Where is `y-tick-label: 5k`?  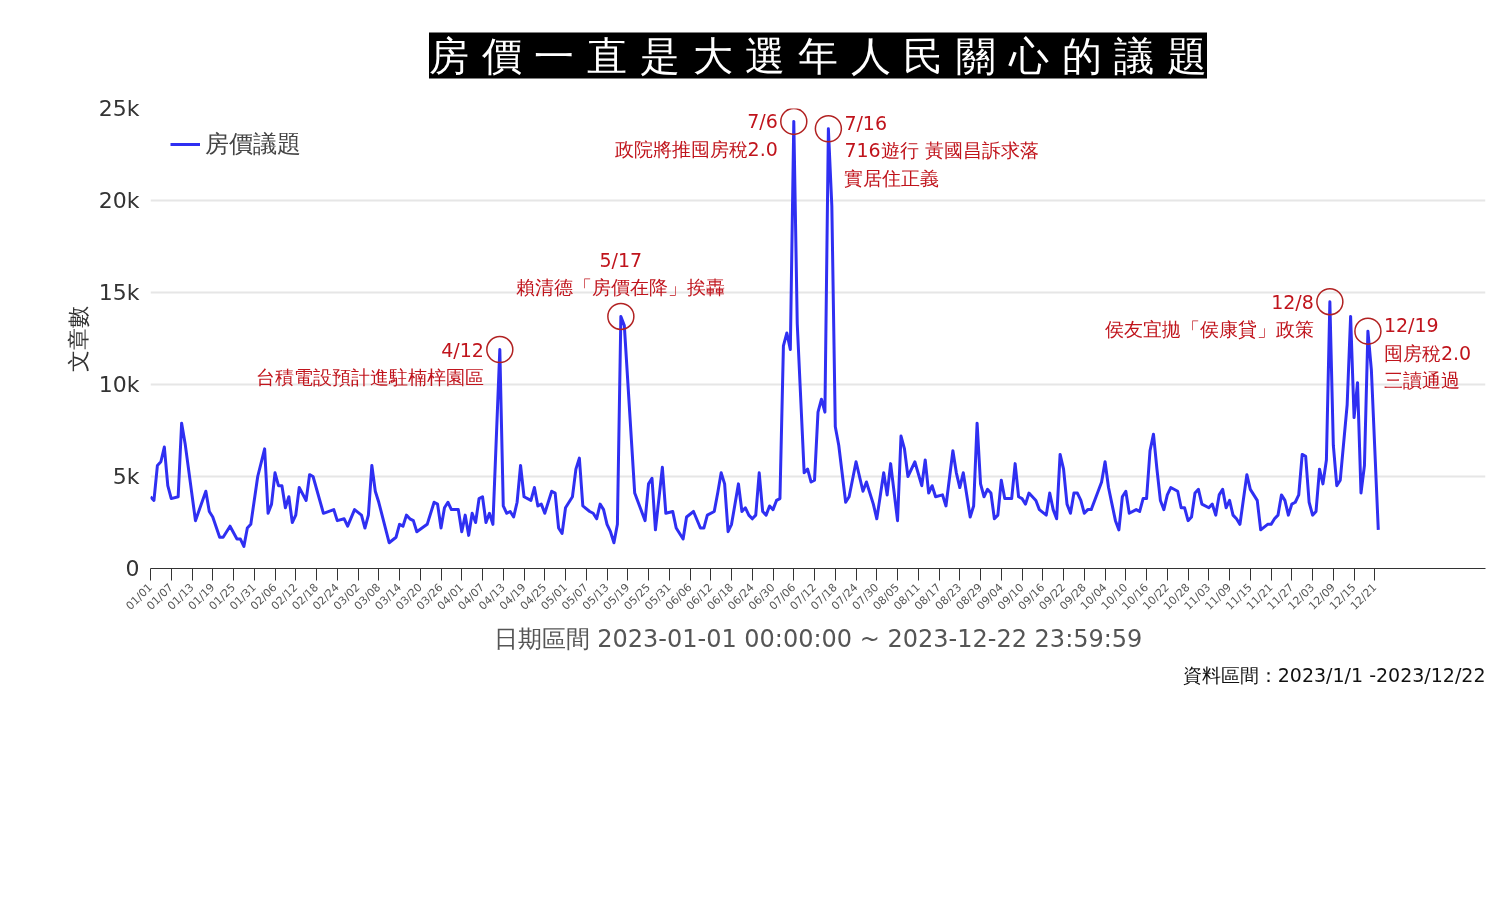
y-tick-label: 5k is located at coordinates (126, 476).